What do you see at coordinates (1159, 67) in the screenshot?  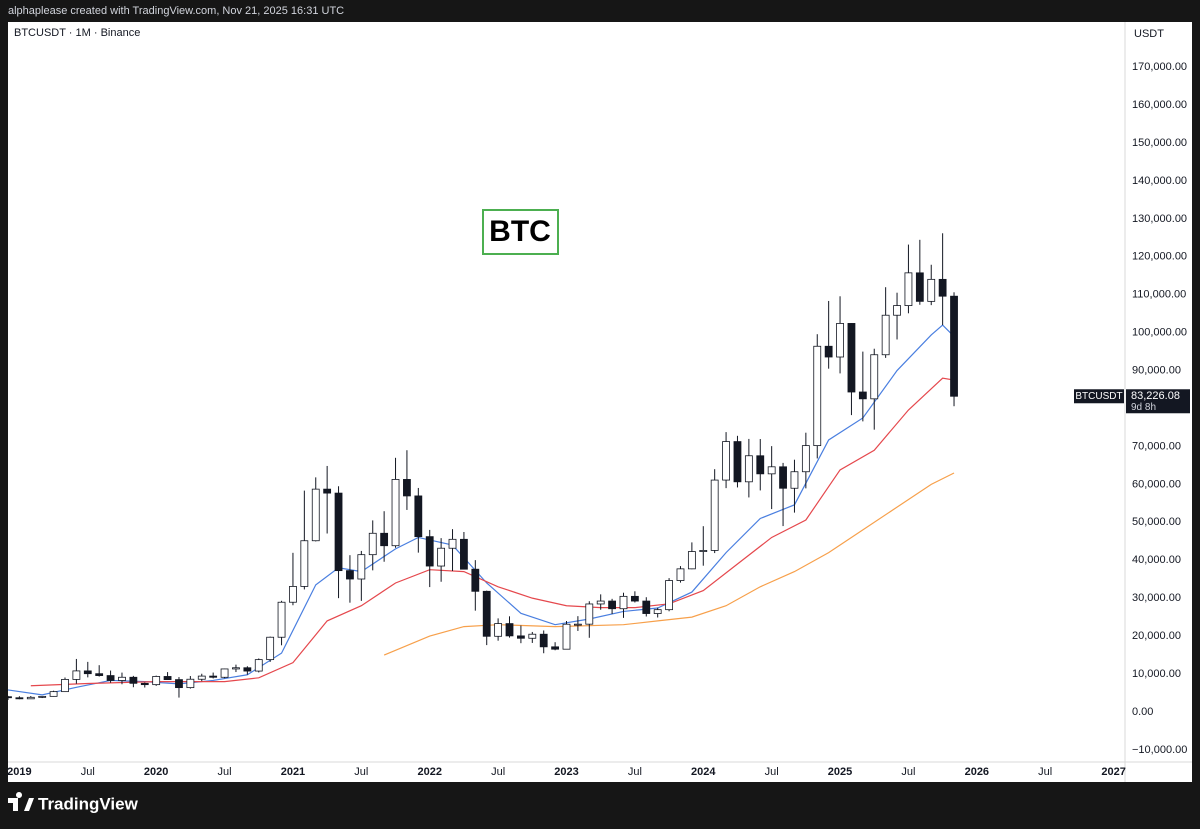 I see `y-tick-label: 170,000.00` at bounding box center [1159, 67].